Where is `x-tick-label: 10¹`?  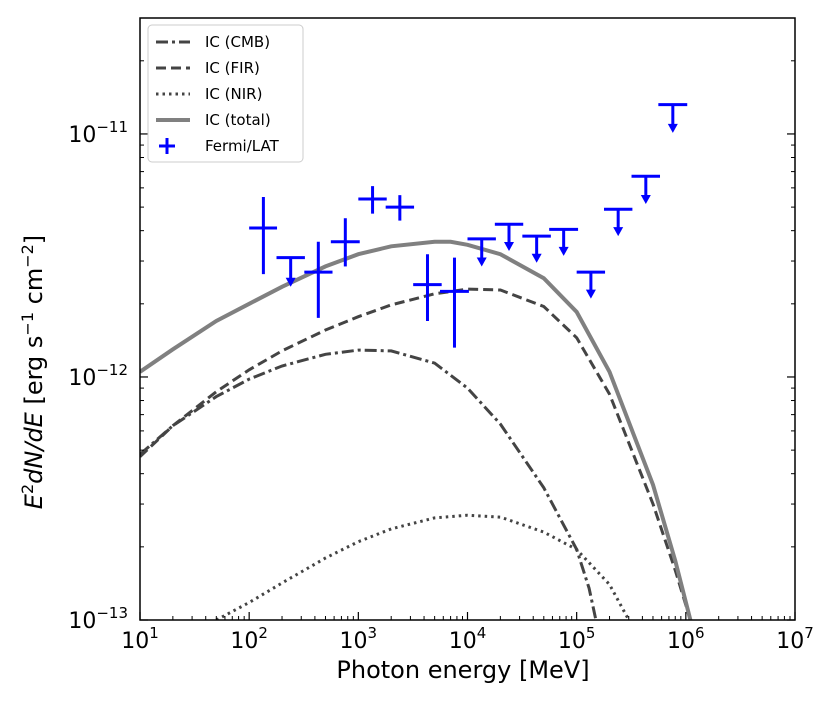
x-tick-label: 10¹ is located at coordinates (140, 639).